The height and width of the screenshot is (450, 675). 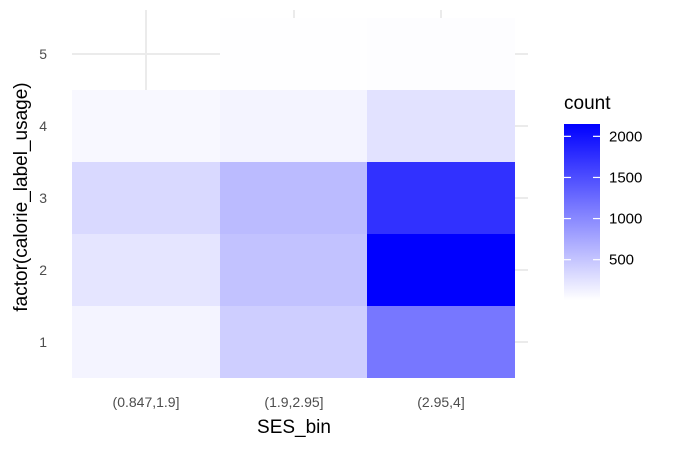 I want to click on x-tick-label: (2.95,4], so click(x=440, y=402).